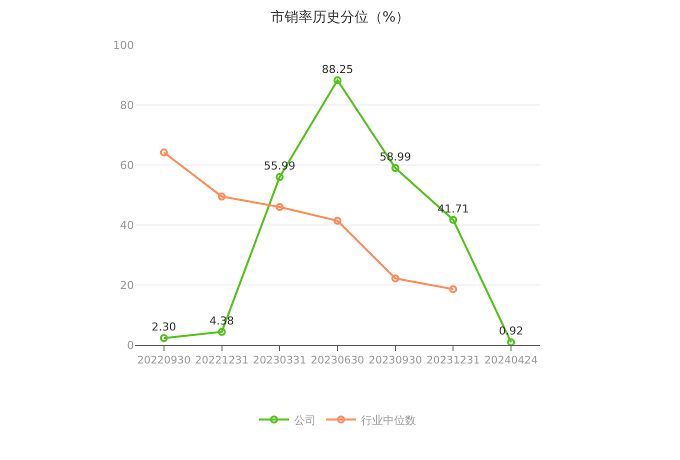 This screenshot has width=680, height=460. I want to click on x-tick-label: 20231231, so click(453, 360).